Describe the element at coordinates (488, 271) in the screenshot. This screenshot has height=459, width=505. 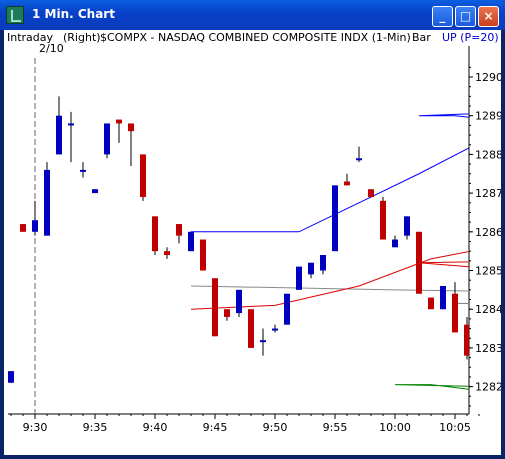
I see `y-tick-label: 1285` at that location.